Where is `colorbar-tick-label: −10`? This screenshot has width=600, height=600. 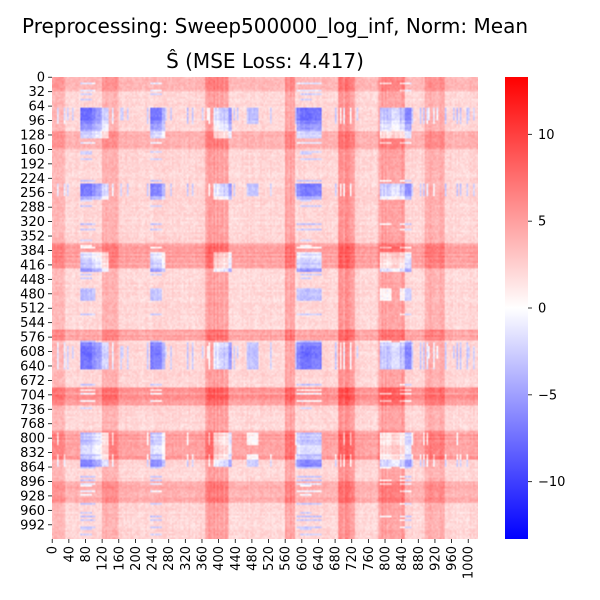
colorbar-tick-label: −10 is located at coordinates (551, 482).